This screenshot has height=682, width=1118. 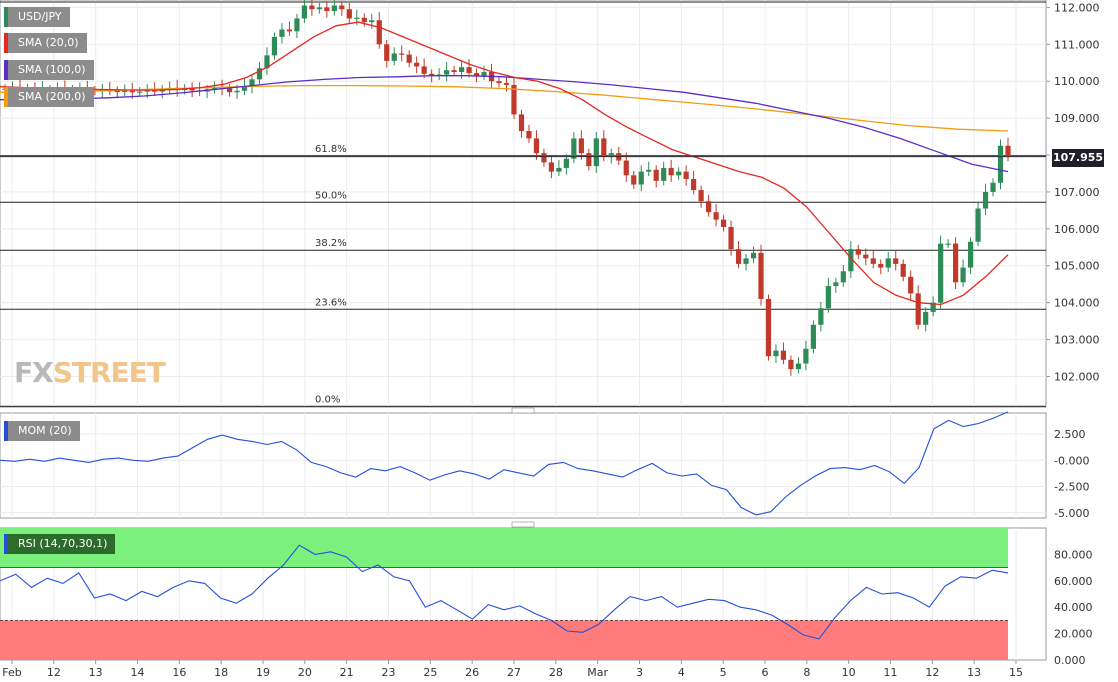 I want to click on legend-usdjpy: USD/JPY, so click(x=37, y=17).